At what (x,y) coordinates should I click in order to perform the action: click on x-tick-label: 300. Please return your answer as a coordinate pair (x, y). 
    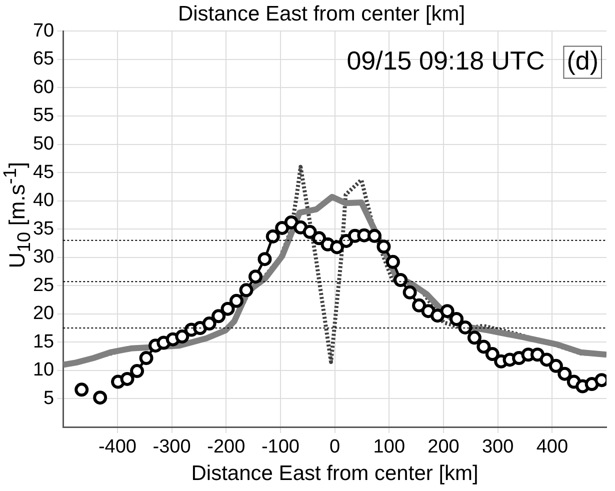
    Looking at the image, I should click on (498, 447).